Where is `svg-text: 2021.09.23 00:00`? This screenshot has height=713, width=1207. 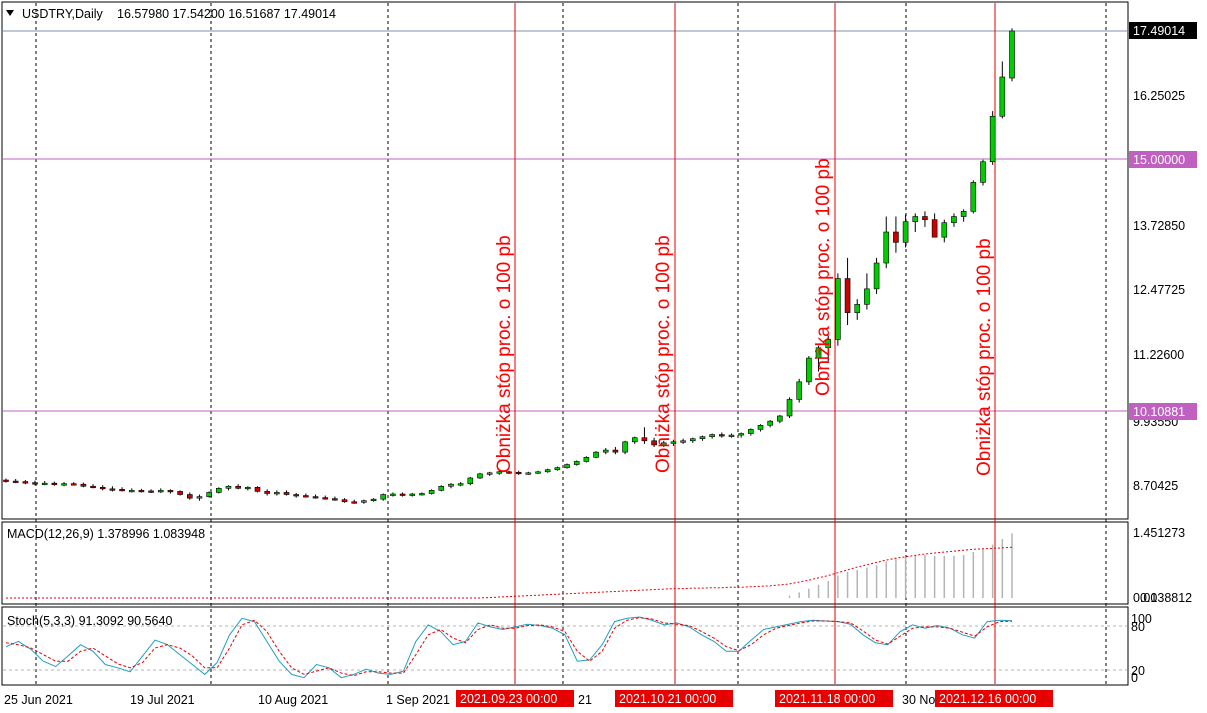 svg-text: 2021.09.23 00:00 is located at coordinates (508, 699).